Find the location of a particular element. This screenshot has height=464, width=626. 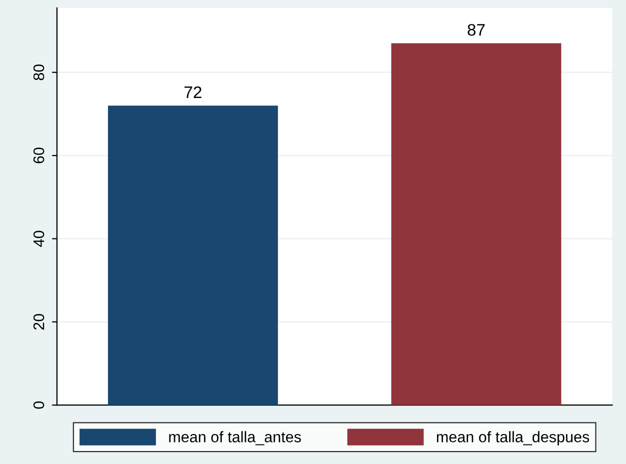

data-label: 87 is located at coordinates (476, 30).